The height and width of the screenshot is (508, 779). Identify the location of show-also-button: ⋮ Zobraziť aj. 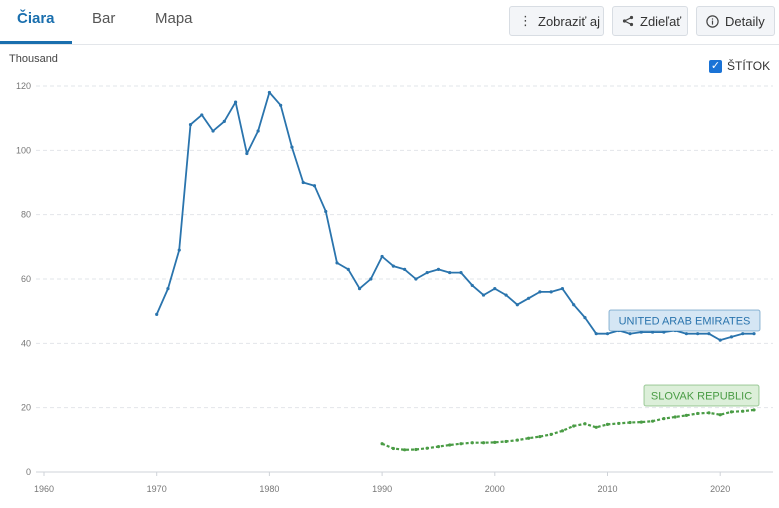
(556, 21).